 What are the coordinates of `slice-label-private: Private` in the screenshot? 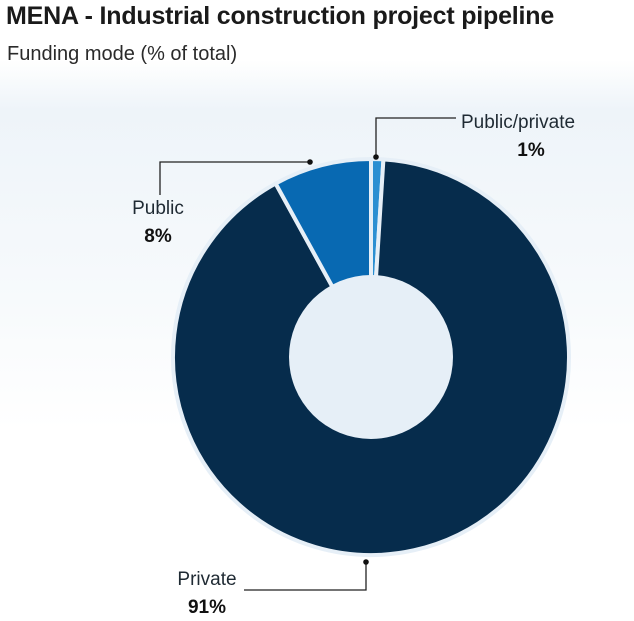 It's located at (206, 579).